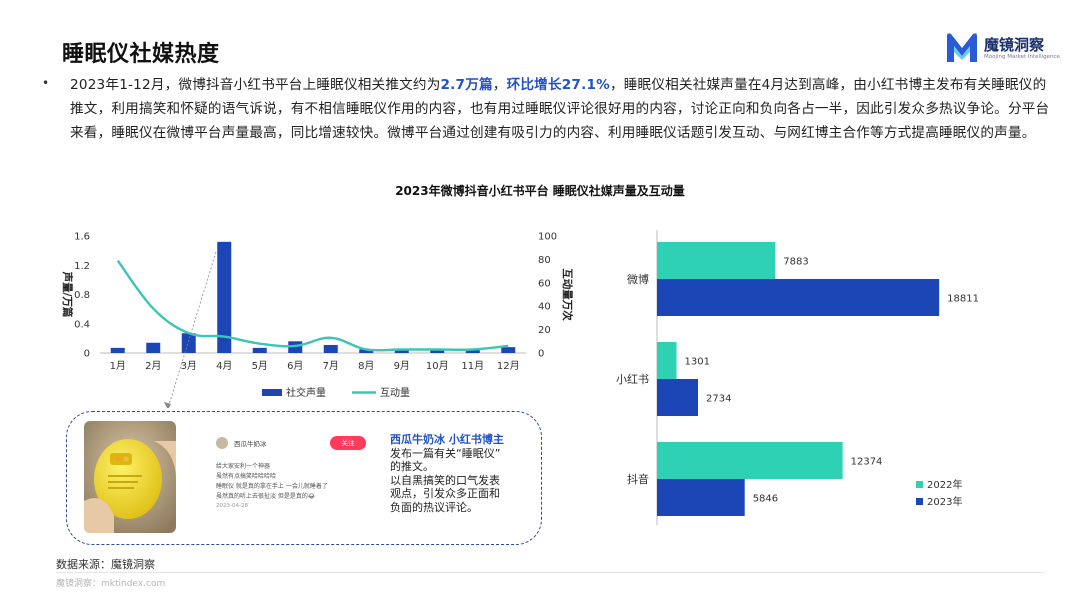  Describe the element at coordinates (765, 499) in the screenshot. I see `bar-value-label: 5846` at that location.